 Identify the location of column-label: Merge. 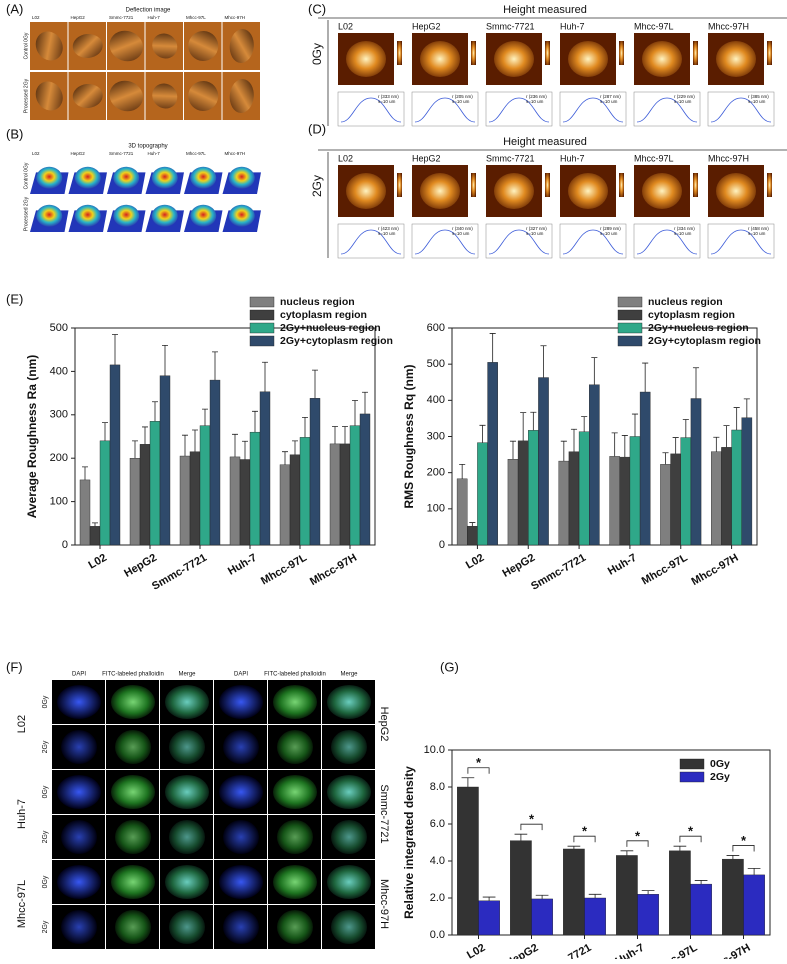
(349, 675).